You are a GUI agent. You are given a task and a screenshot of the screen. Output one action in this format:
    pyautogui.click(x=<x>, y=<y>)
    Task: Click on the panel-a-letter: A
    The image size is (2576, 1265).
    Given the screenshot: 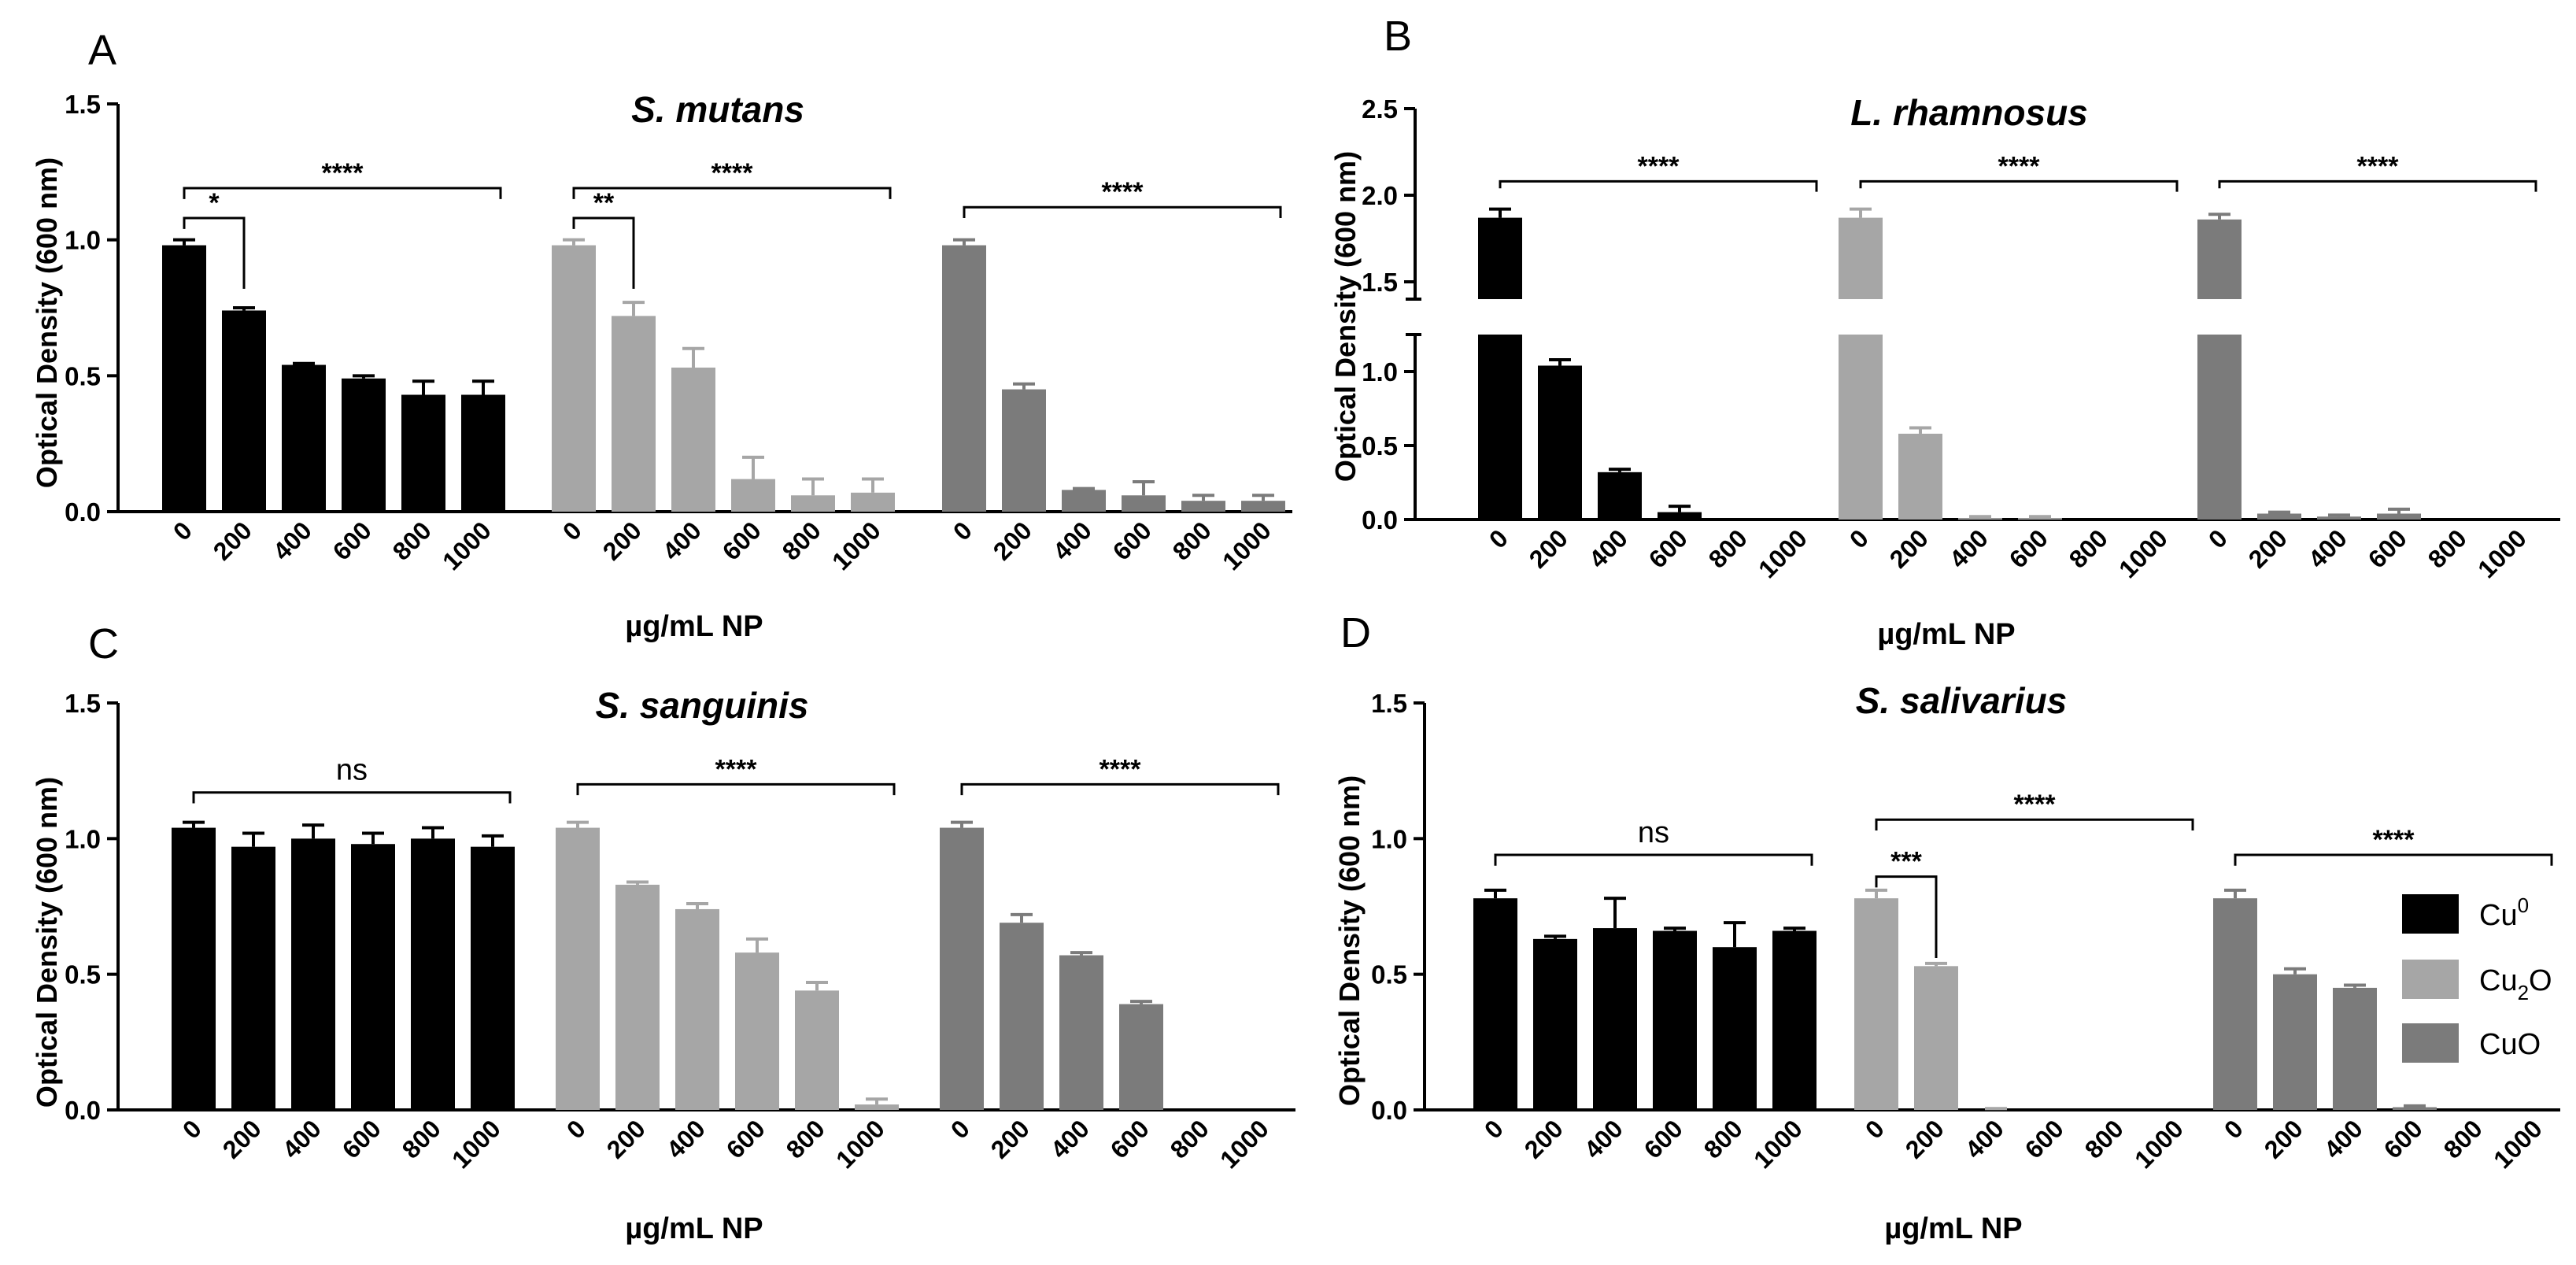 What is the action you would take?
    pyautogui.click(x=102, y=50)
    